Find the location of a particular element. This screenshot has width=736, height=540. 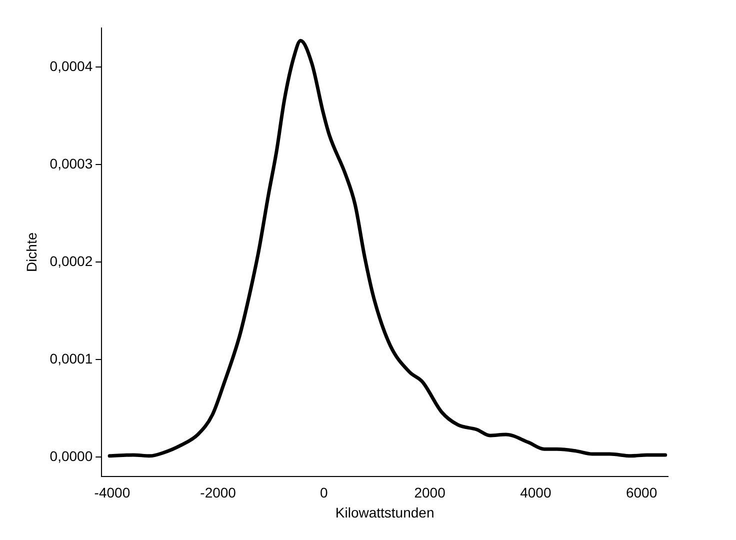

x-axis-title: Kilowattstunden is located at coordinates (384, 512).